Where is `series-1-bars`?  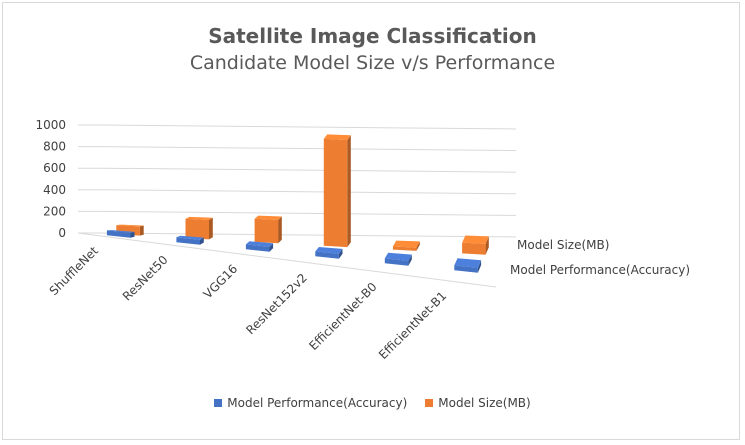
series-1-bars is located at coordinates (302, 194).